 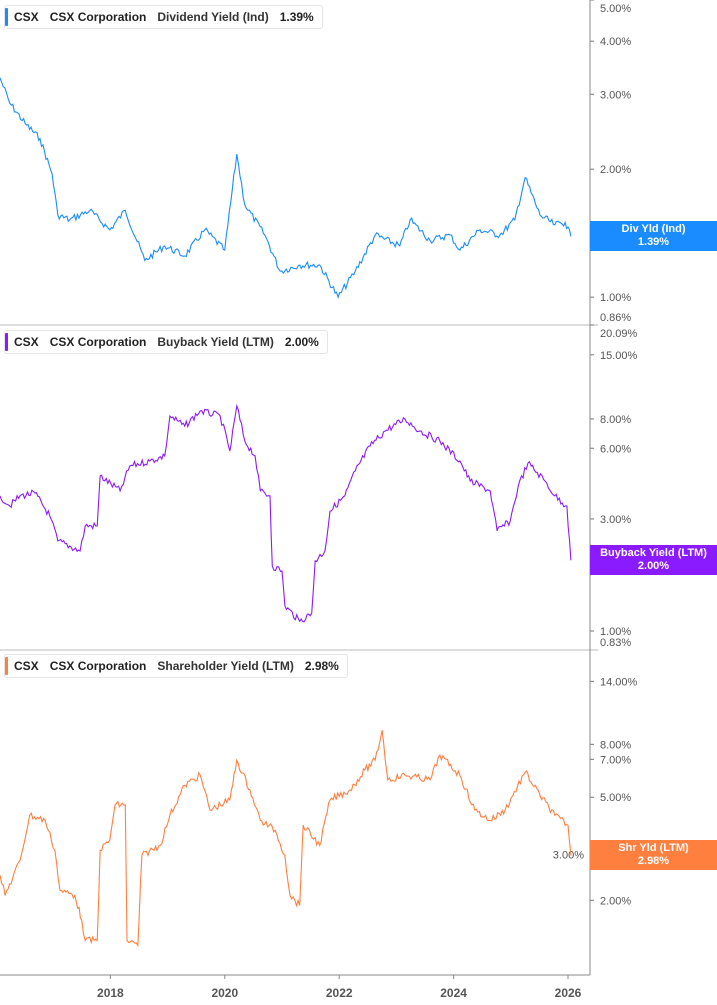 I want to click on y-tick-label: 15.00%, so click(x=619, y=356).